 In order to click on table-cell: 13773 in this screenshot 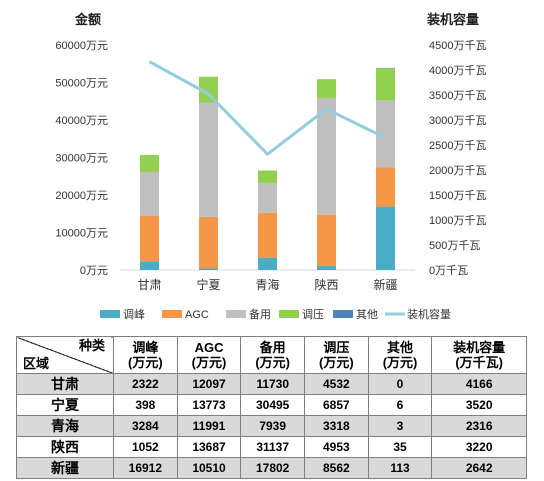, I will do `click(209, 405)`.